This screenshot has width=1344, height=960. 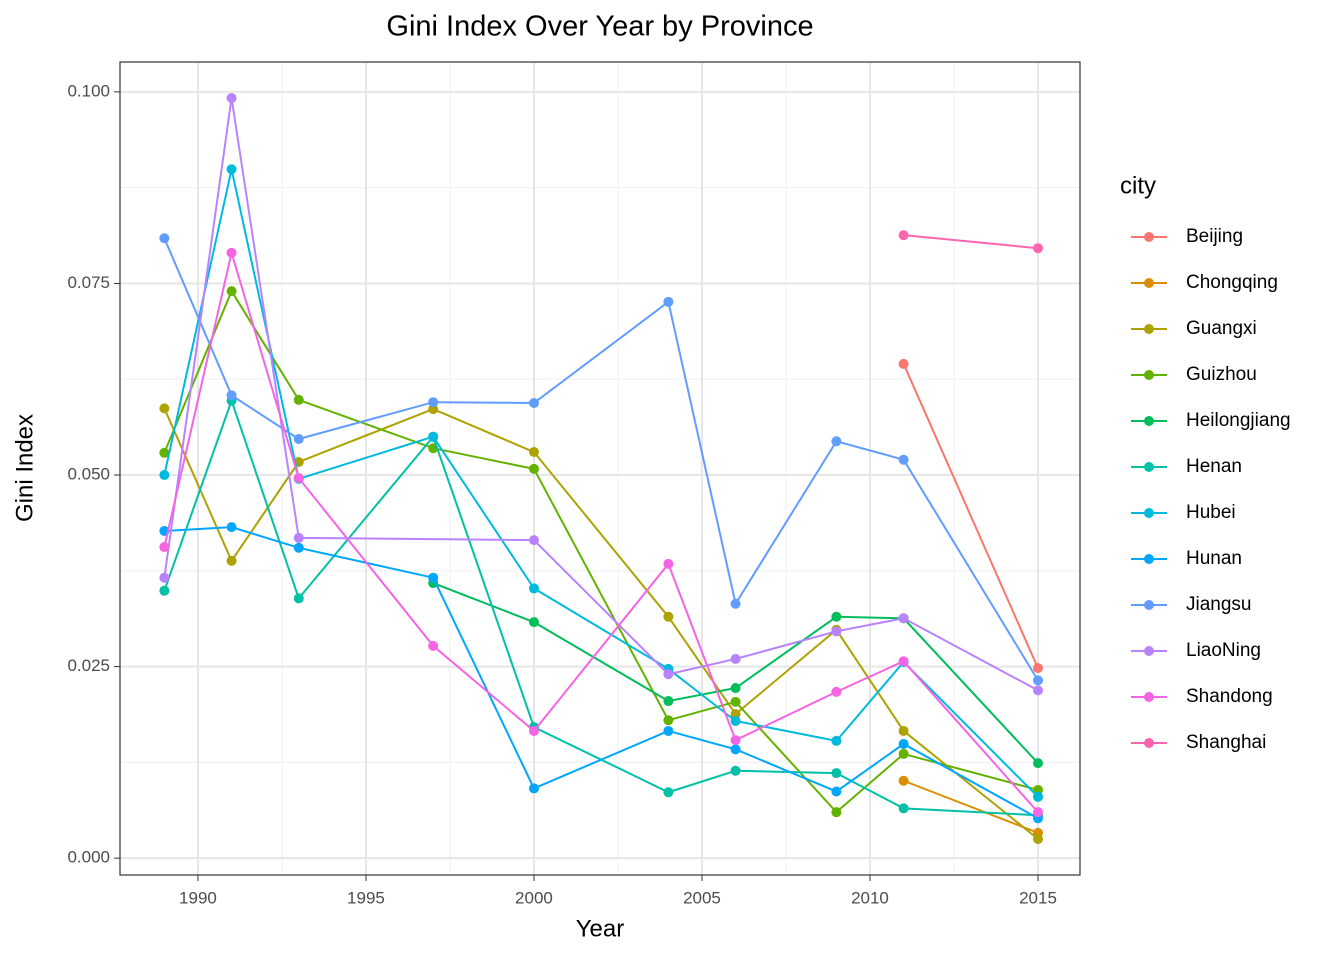 What do you see at coordinates (24, 468) in the screenshot?
I see `y-axis-label: Gini Index` at bounding box center [24, 468].